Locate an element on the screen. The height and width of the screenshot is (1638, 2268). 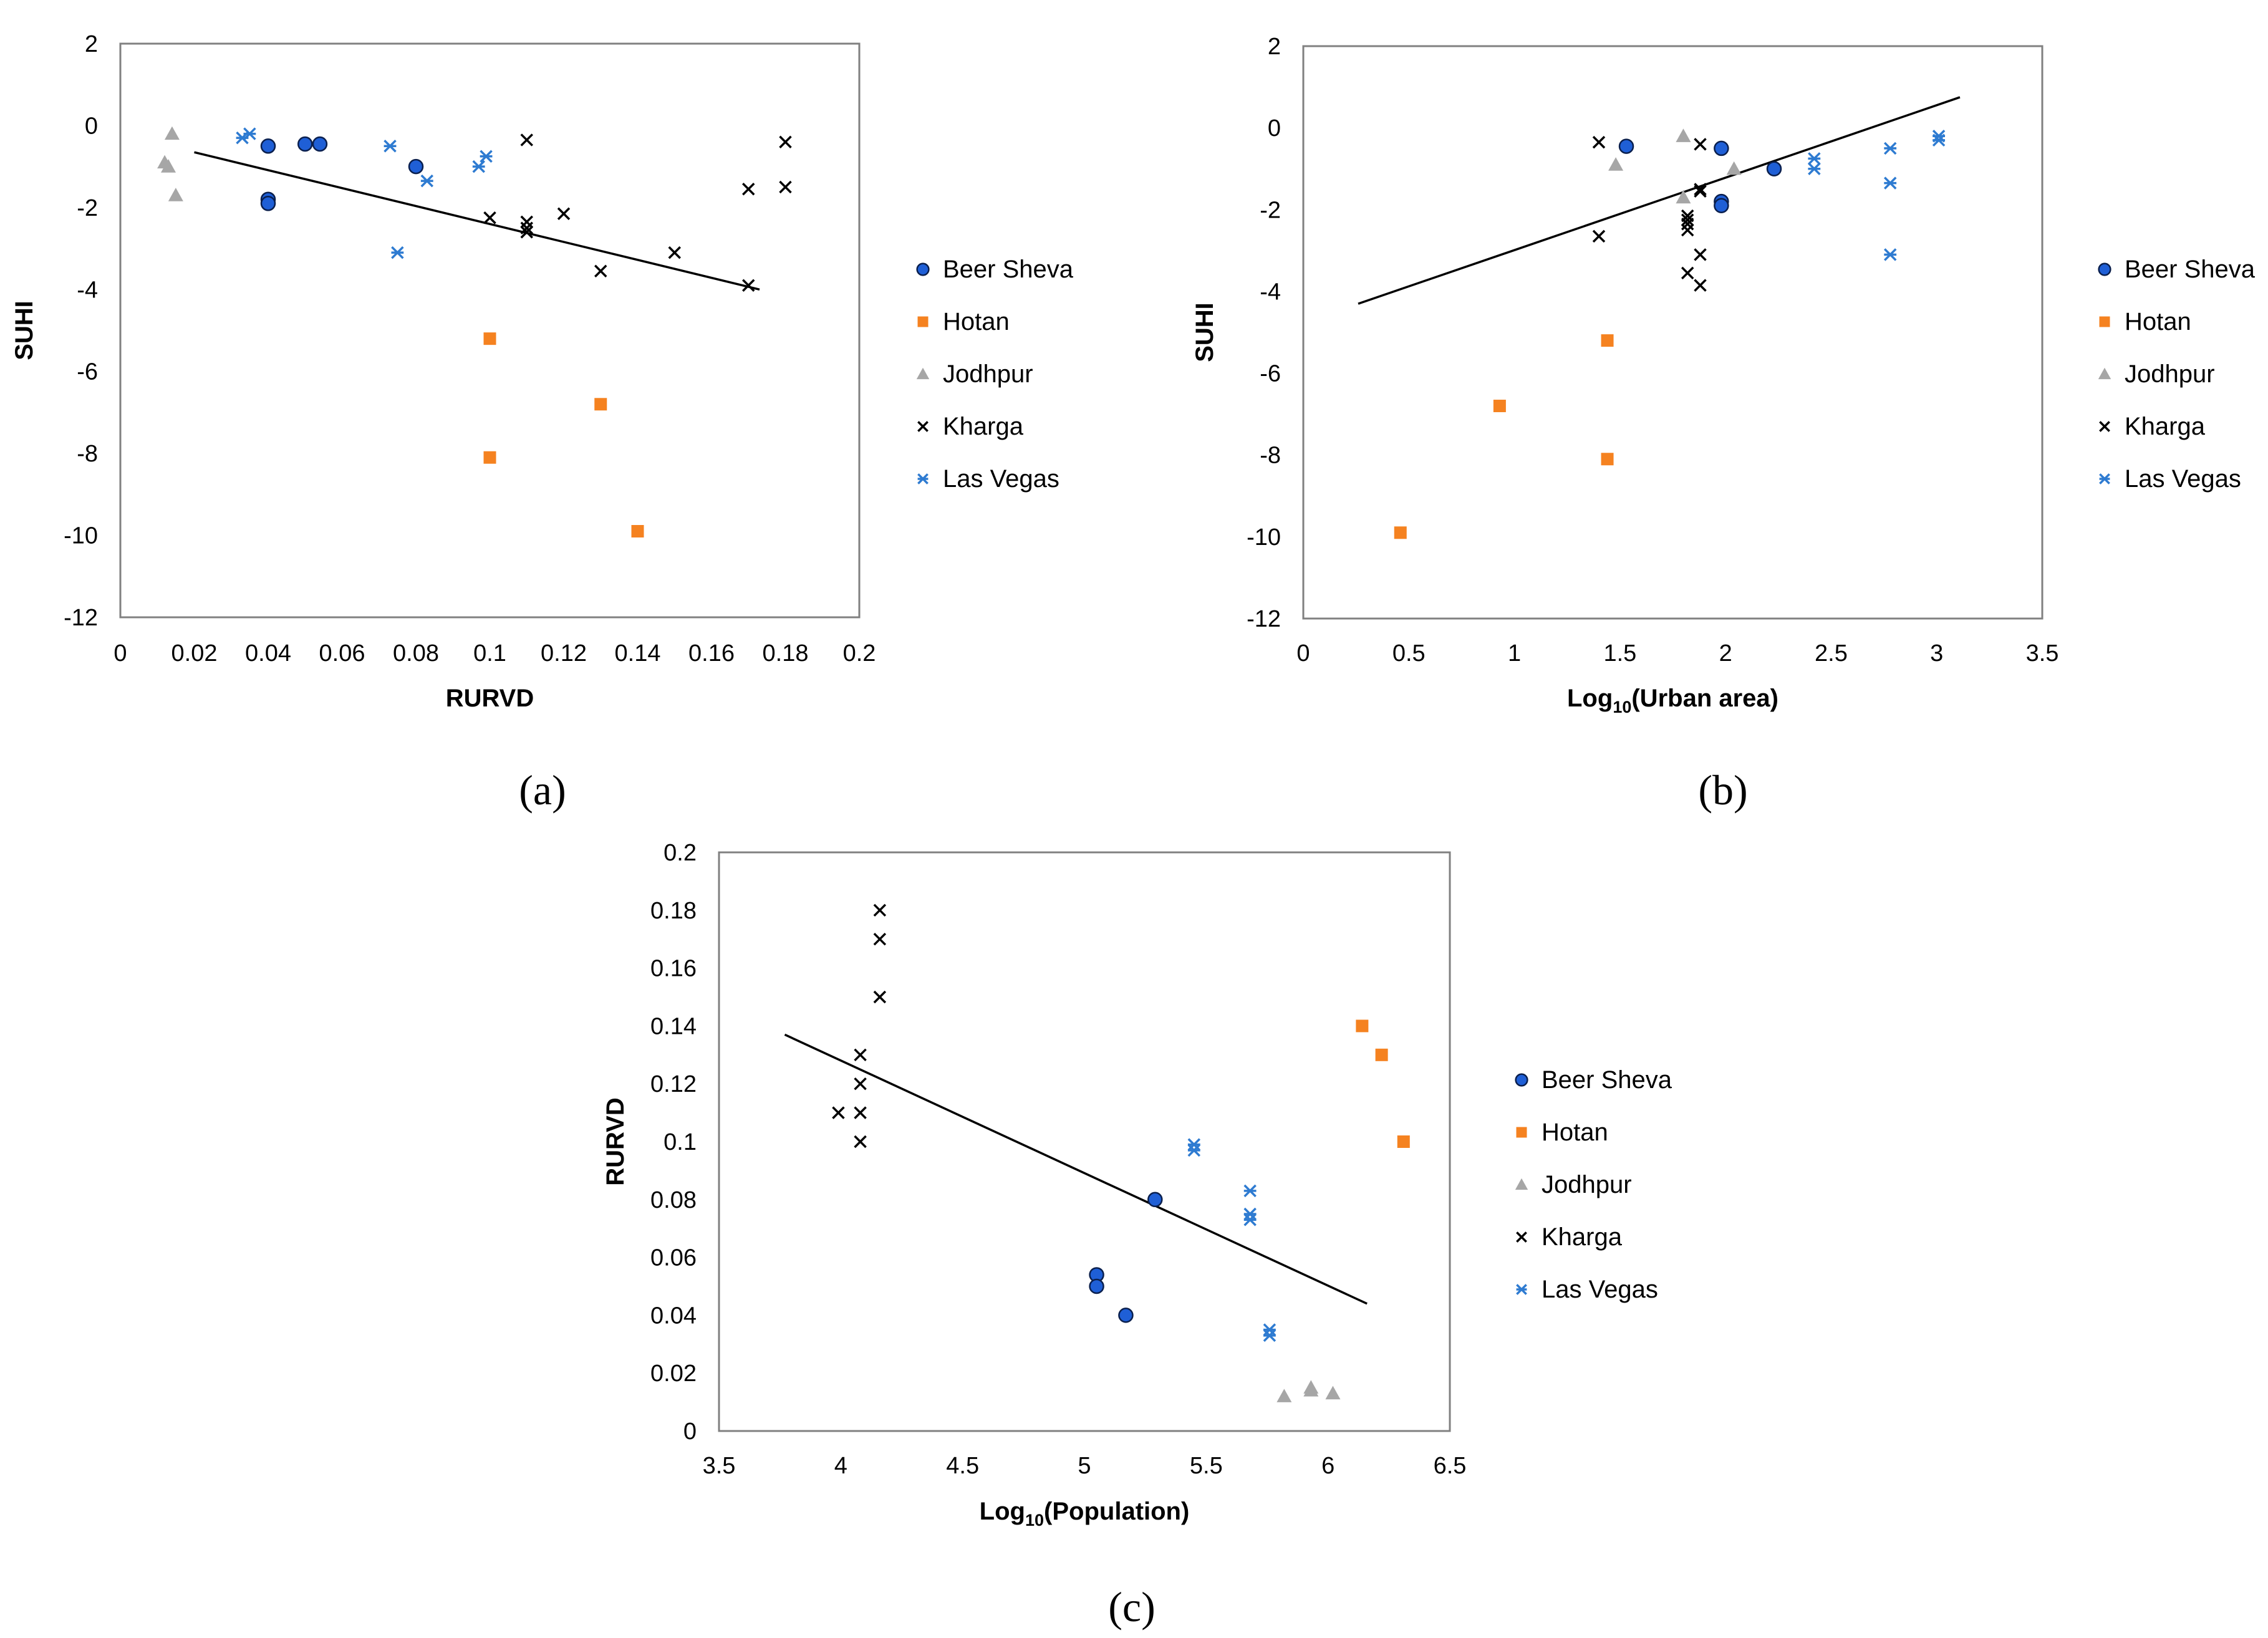
y-tick-label: -8 is located at coordinates (1270, 456).